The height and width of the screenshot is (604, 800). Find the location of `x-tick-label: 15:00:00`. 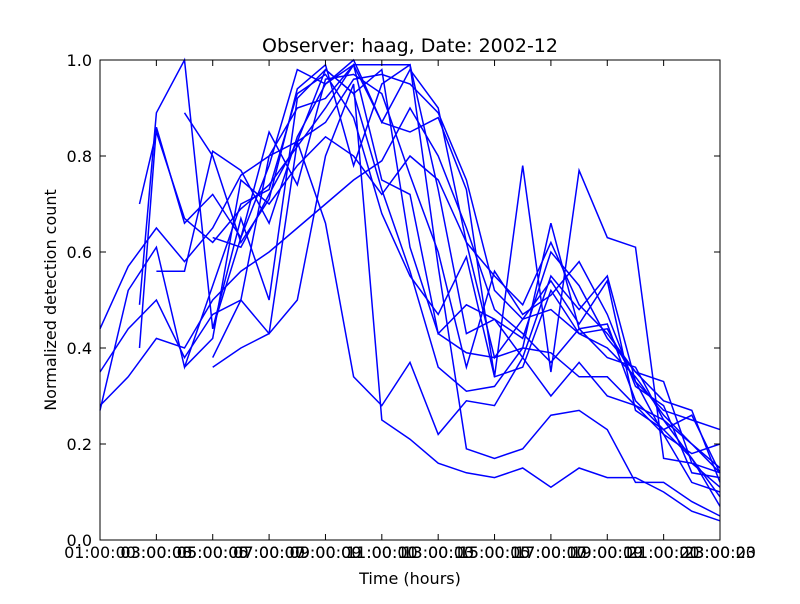

x-tick-label: 15:00:00 is located at coordinates (495, 552).